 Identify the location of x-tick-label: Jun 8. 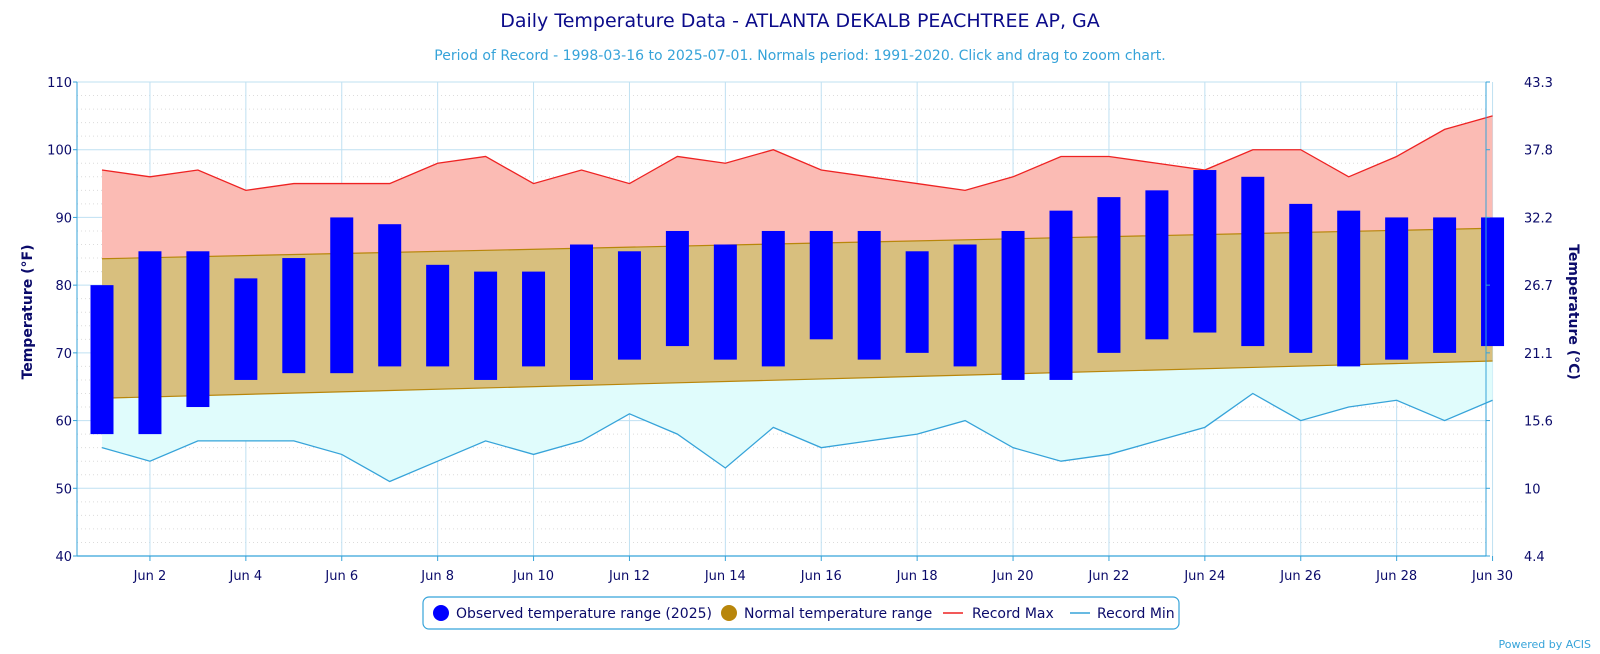
(437, 576).